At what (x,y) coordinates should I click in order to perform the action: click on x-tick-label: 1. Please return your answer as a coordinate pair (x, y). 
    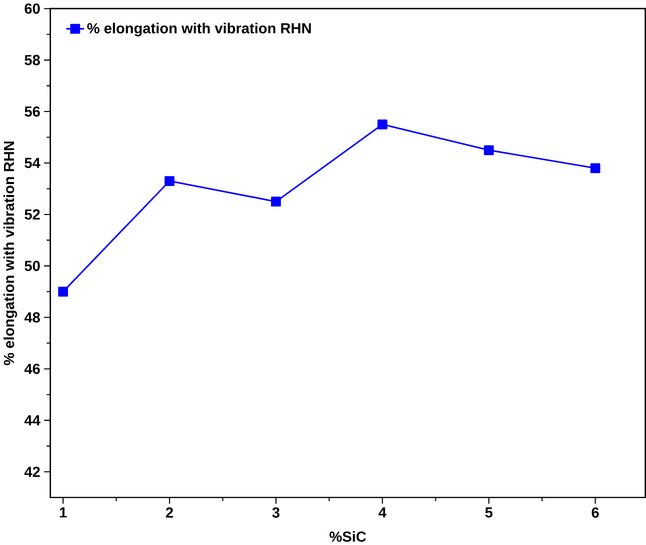
    Looking at the image, I should click on (63, 512).